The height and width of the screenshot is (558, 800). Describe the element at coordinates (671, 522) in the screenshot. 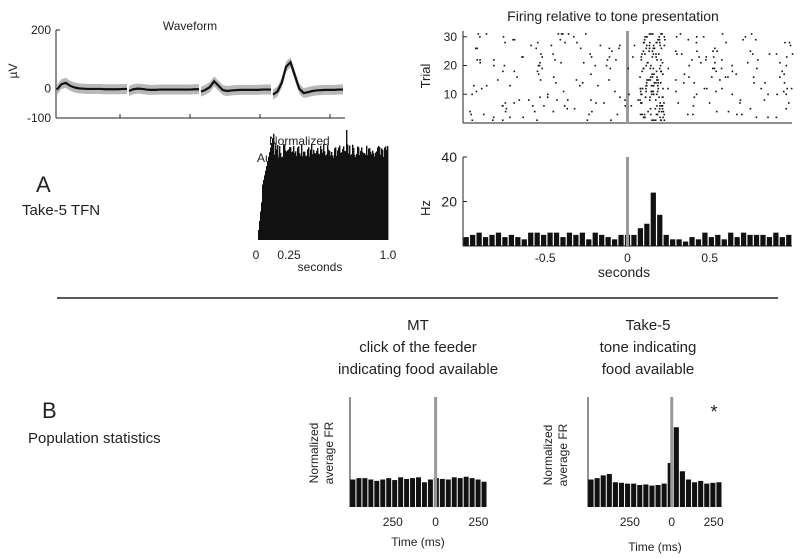

I see `t5-xtick-label: 0` at that location.